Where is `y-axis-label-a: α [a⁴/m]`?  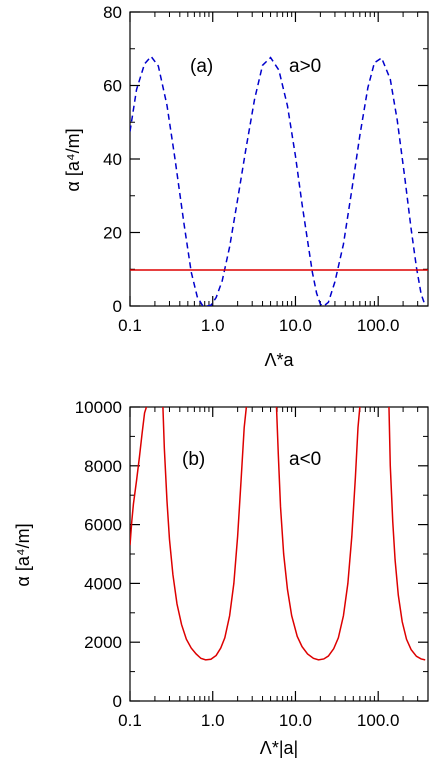
y-axis-label-a: α [a⁴/m] is located at coordinates (73, 159).